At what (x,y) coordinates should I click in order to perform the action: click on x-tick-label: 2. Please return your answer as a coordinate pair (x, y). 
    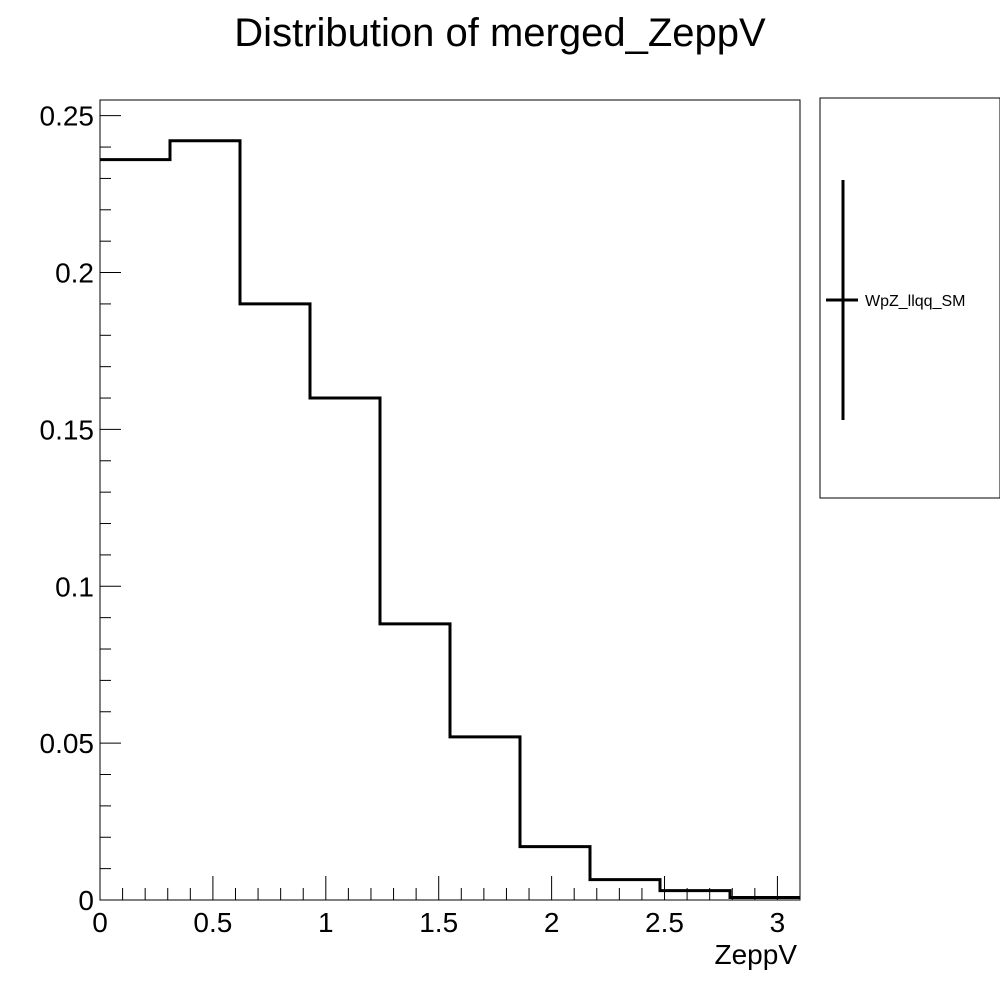
    Looking at the image, I should click on (552, 922).